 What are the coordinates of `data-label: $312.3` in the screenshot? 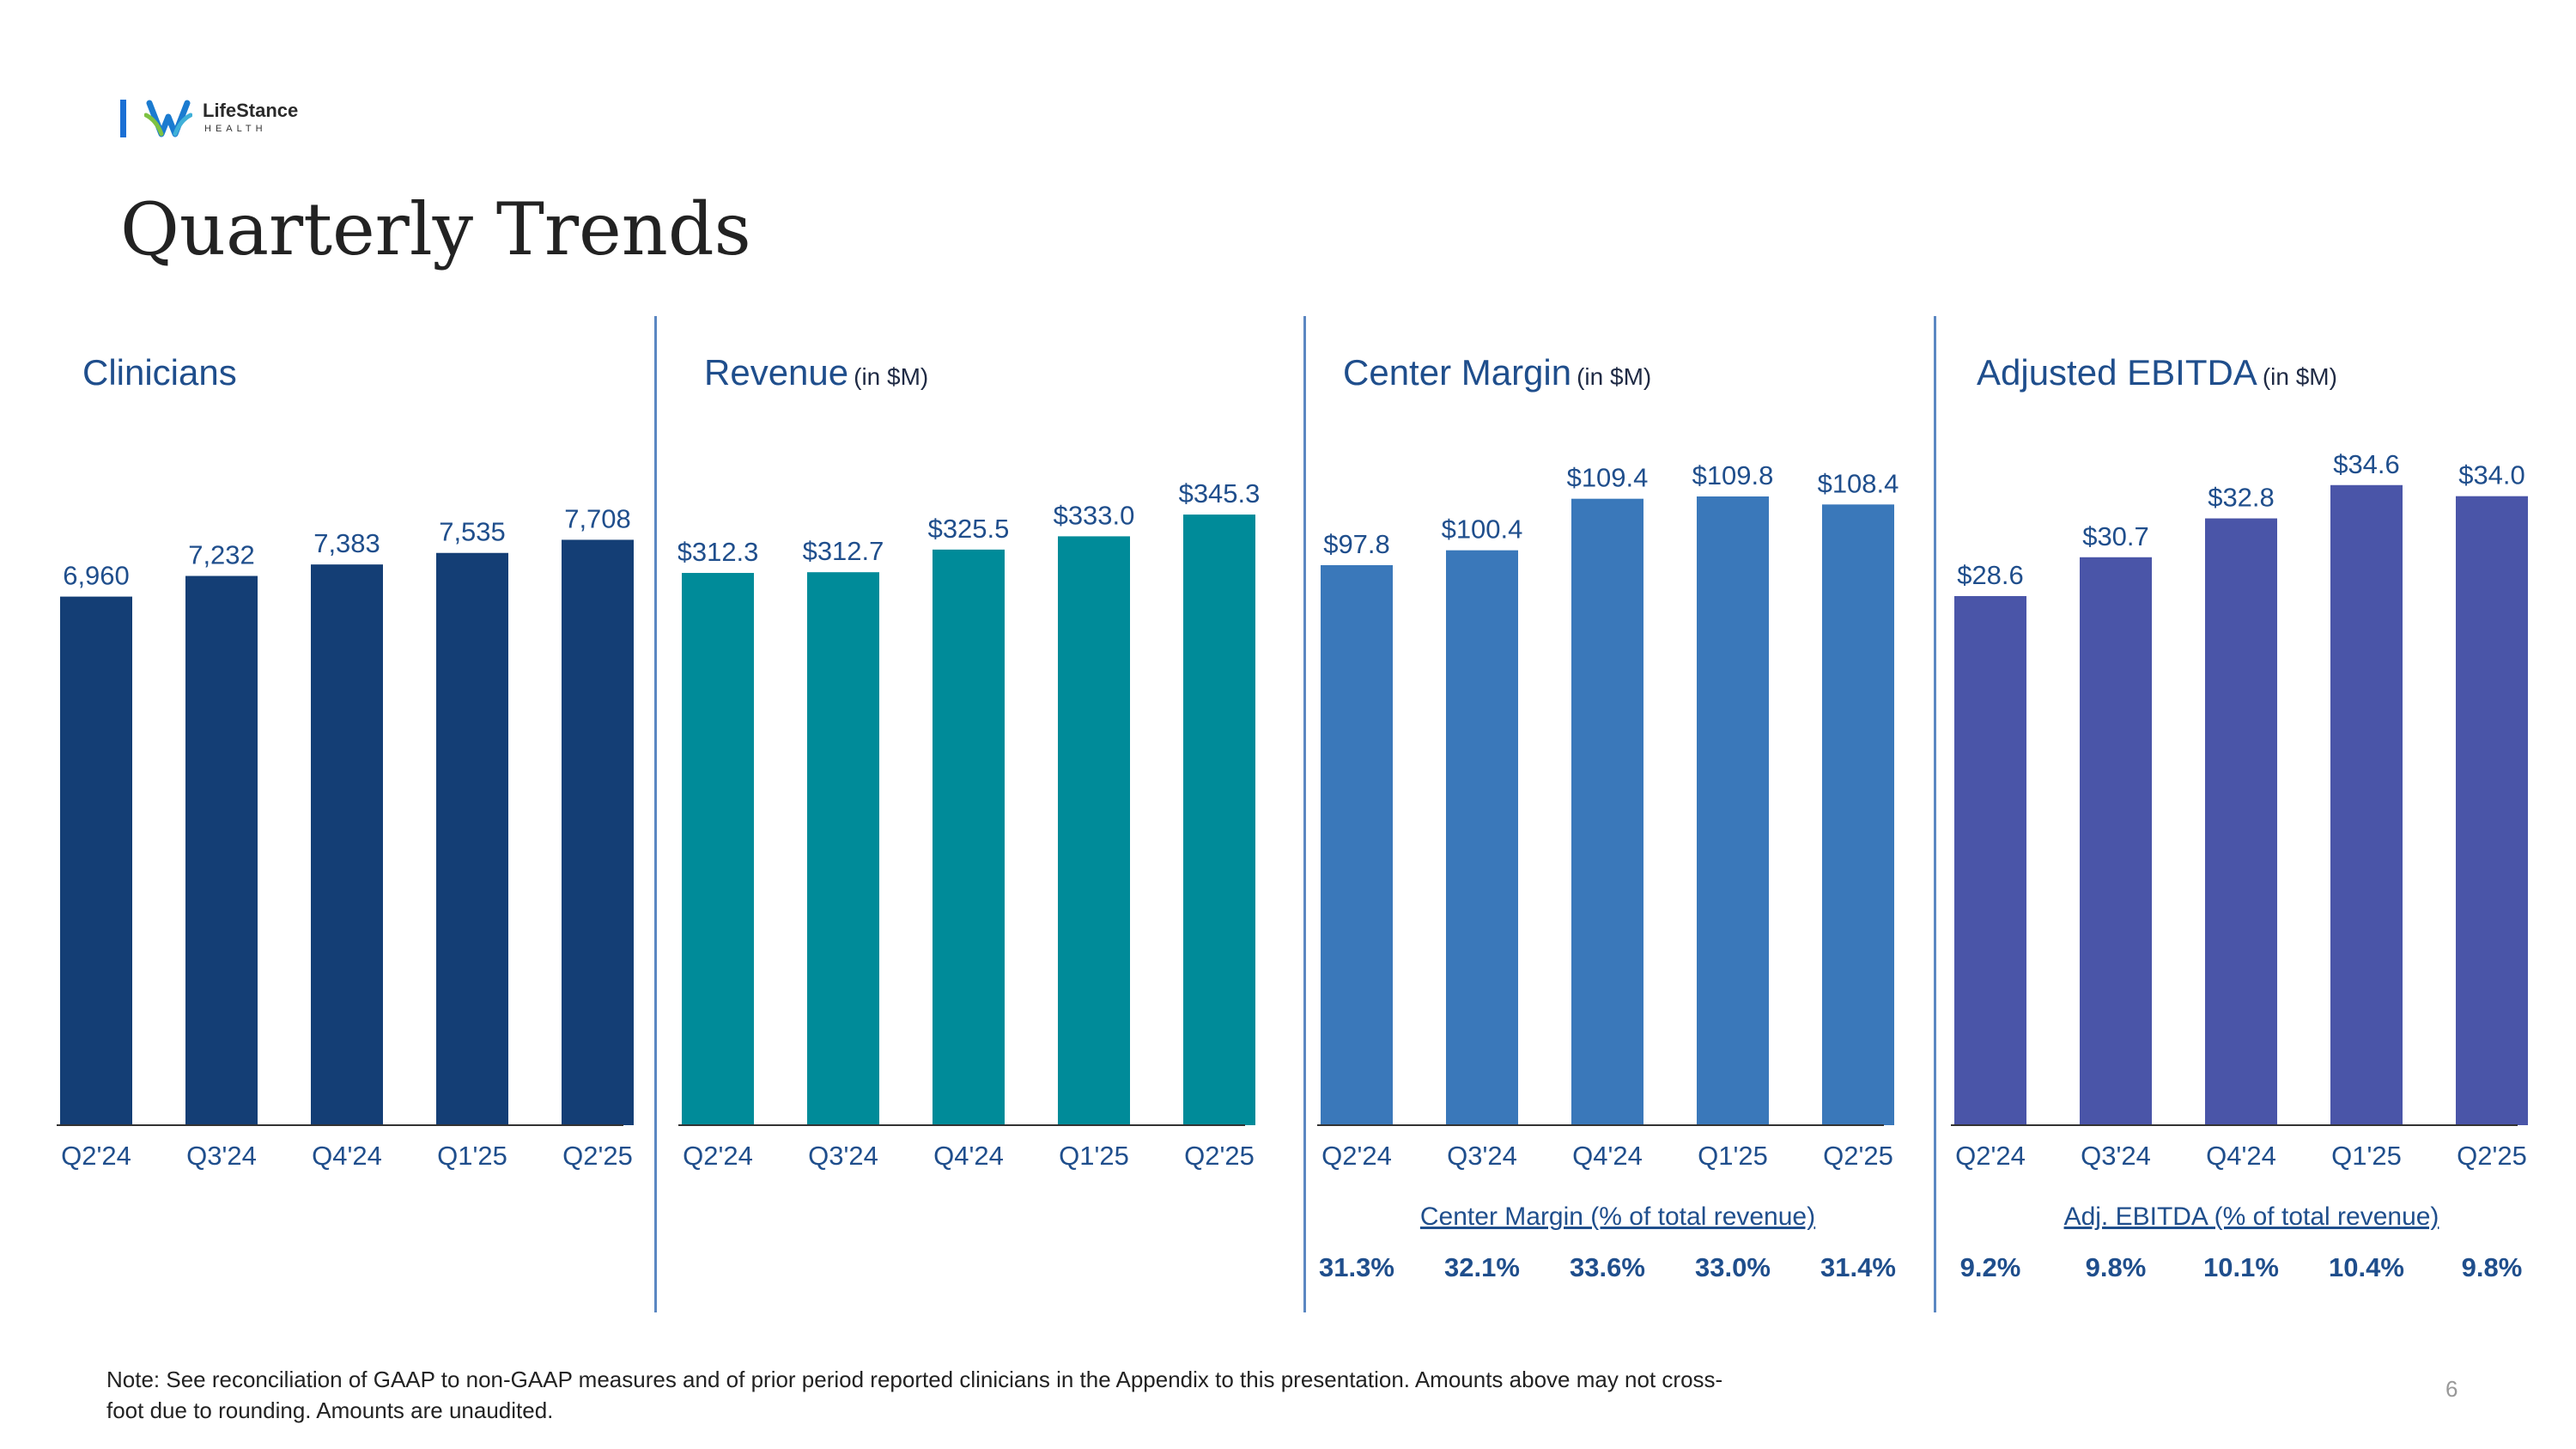 It's located at (718, 552).